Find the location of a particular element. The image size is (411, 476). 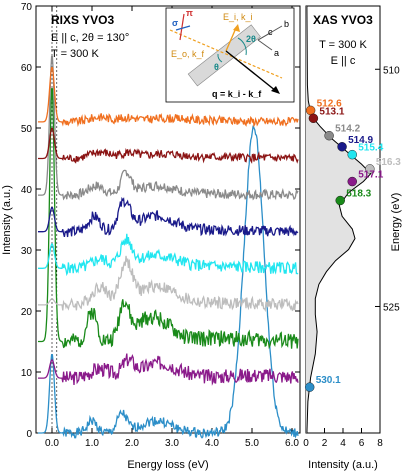

rixs-y-tick-label: 70 is located at coordinates (27, 7).